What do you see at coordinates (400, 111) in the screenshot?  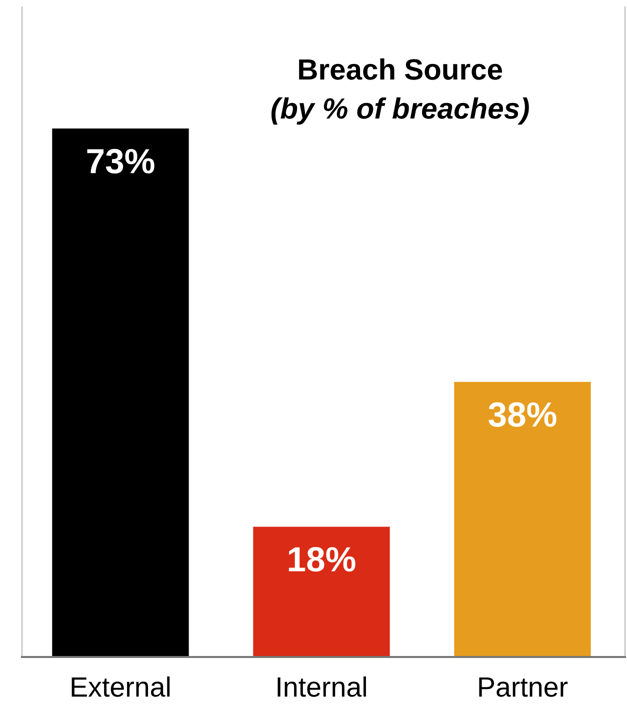 I see `chart-subtitle: (by % of breaches)` at bounding box center [400, 111].